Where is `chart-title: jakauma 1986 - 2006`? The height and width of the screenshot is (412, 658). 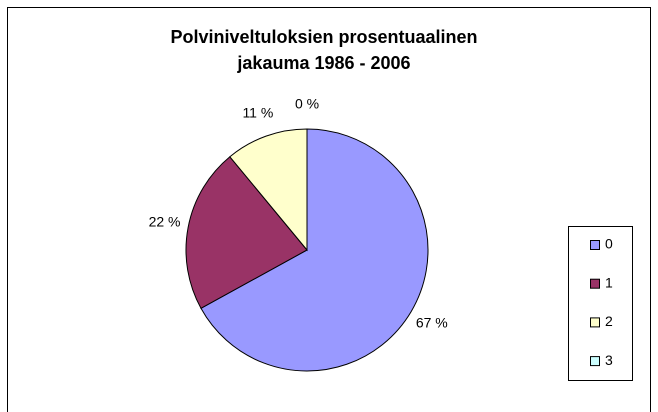 chart-title: jakauma 1986 - 2006 is located at coordinates (323, 63).